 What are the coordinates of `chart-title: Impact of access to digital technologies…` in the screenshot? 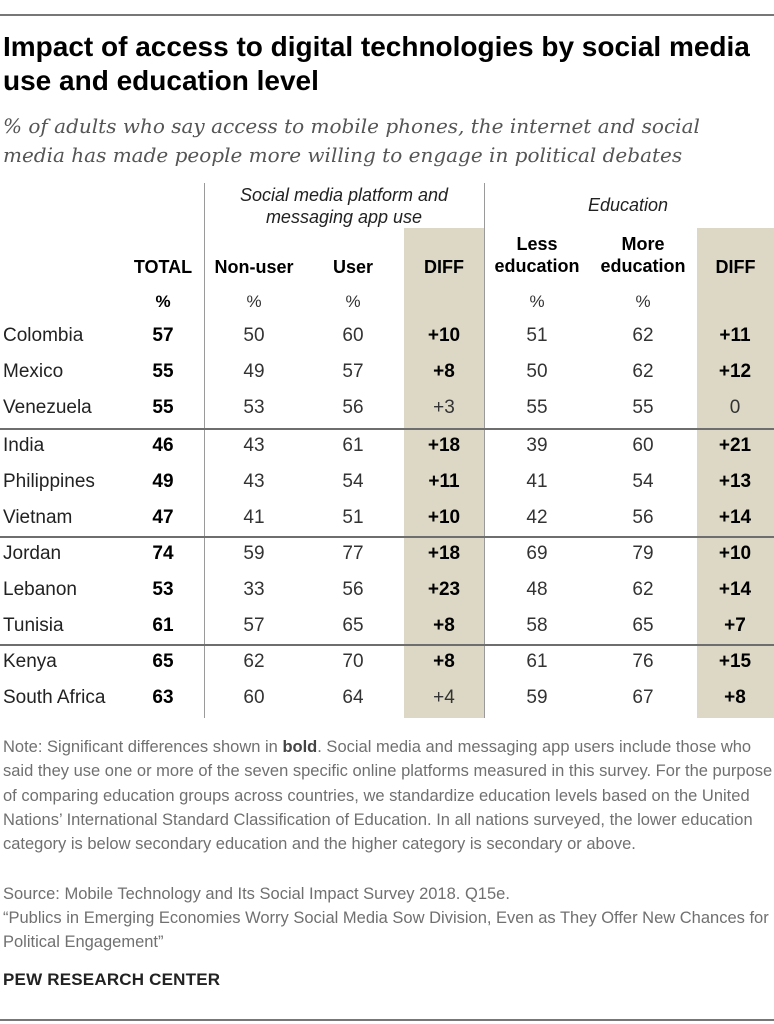 It's located at (376, 63).